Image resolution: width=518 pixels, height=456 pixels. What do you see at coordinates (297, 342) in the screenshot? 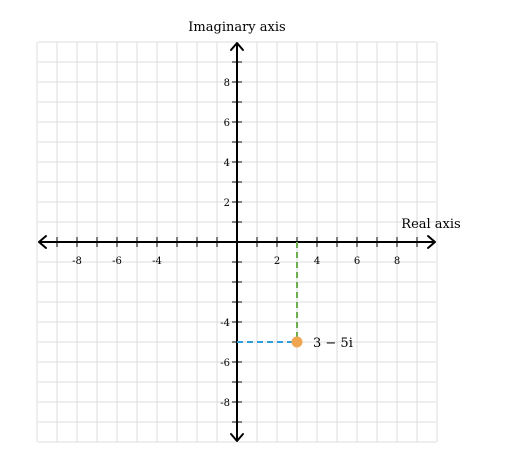
I see `data-point` at bounding box center [297, 342].